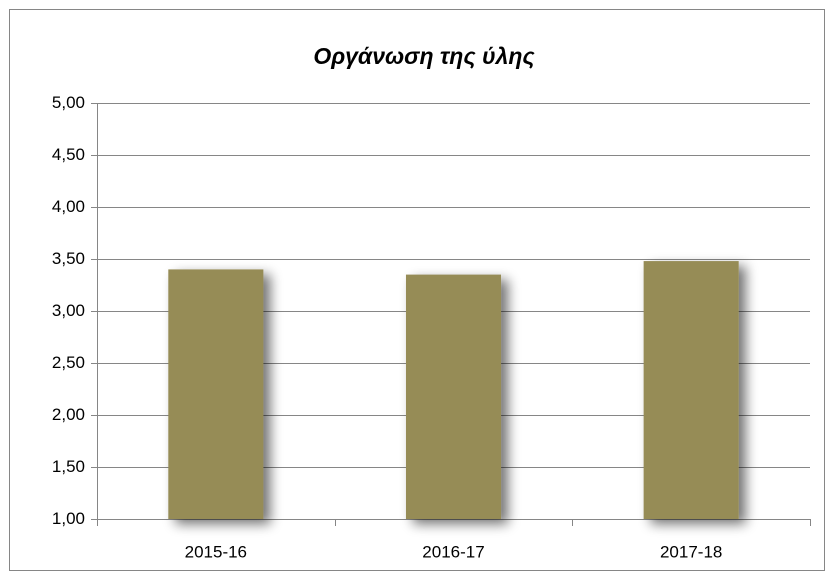 Image resolution: width=834 pixels, height=581 pixels. Describe the element at coordinates (68, 154) in the screenshot. I see `y-tick-label: 4,50` at that location.